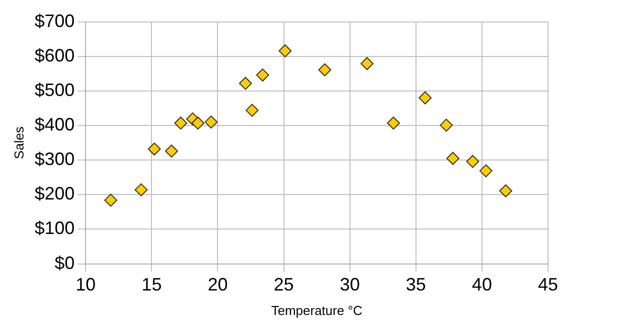 This screenshot has width=619, height=333. Describe the element at coordinates (54, 124) in the screenshot. I see `y-tick-label: $400` at that location.